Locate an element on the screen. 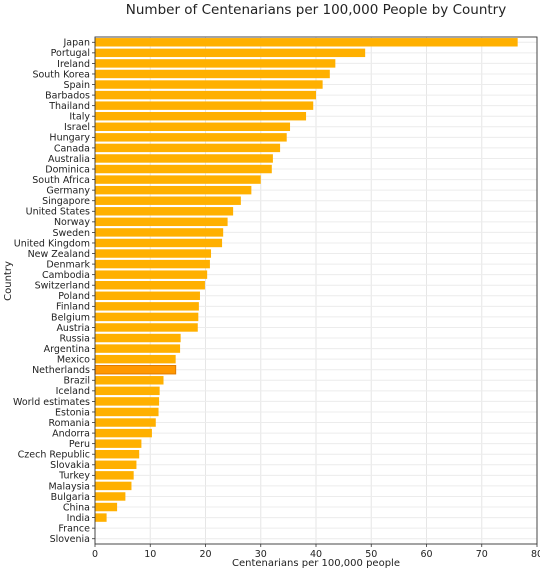 The height and width of the screenshot is (571, 540). x-tick-label: 20 is located at coordinates (205, 554).